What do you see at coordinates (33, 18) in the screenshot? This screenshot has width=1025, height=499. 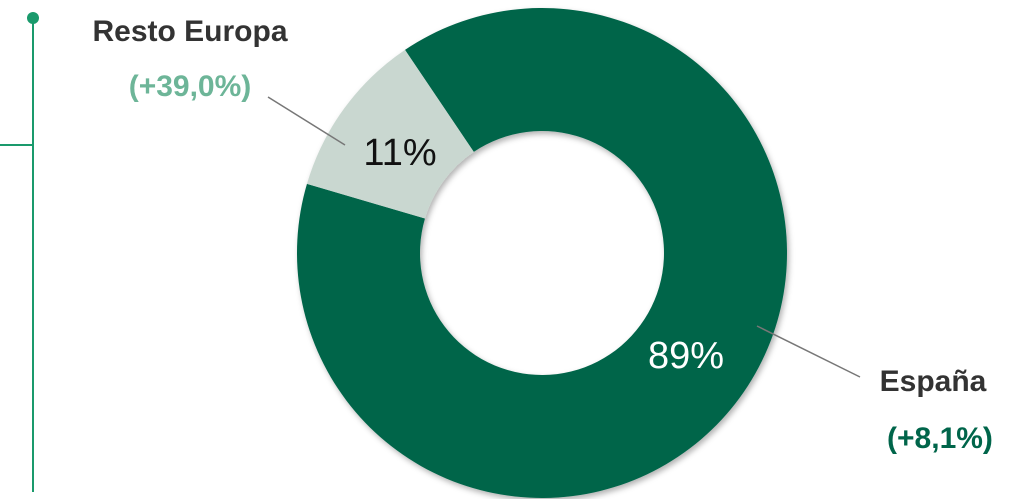 I see `side-dot` at bounding box center [33, 18].